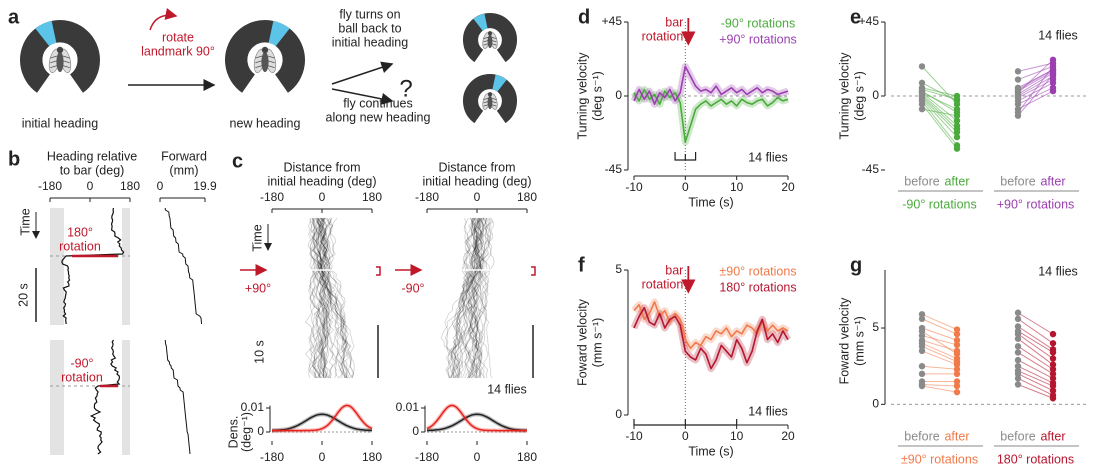 The image size is (1095, 468). Describe the element at coordinates (92, 170) in the screenshot. I see `axis-title: to bar (deg)` at that location.